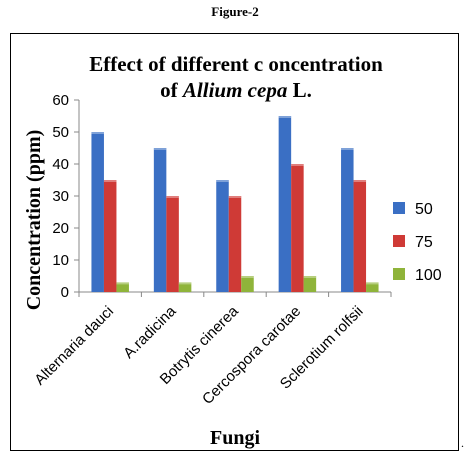 This screenshot has width=470, height=462. What do you see at coordinates (235, 438) in the screenshot?
I see `x-axis-title: Fungi` at bounding box center [235, 438].